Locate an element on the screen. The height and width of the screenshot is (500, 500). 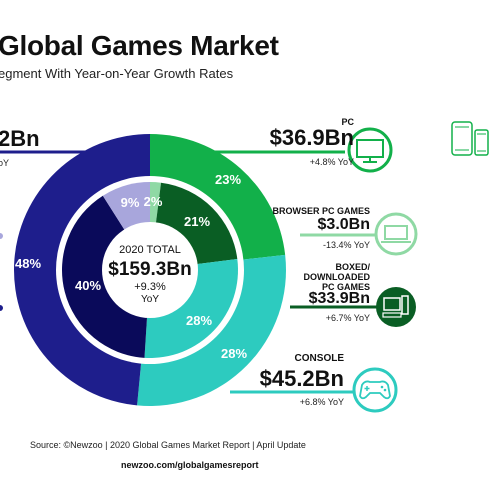
mobile-devices-icon is located at coordinates (470, 138).